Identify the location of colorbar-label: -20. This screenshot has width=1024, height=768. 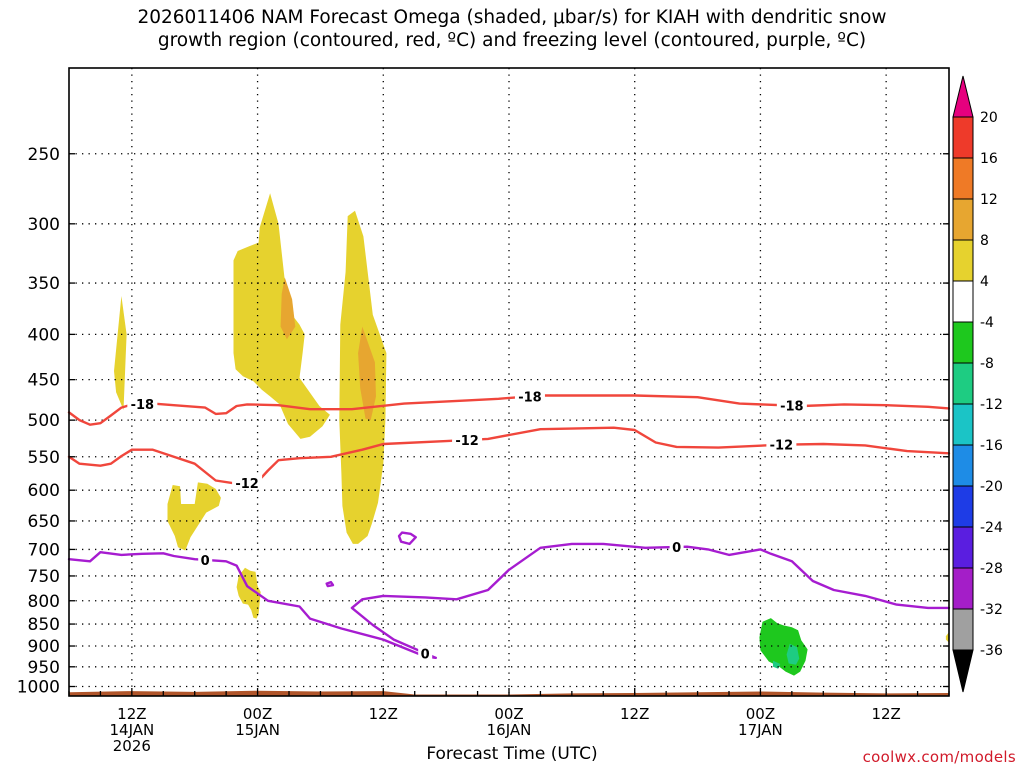
(991, 487).